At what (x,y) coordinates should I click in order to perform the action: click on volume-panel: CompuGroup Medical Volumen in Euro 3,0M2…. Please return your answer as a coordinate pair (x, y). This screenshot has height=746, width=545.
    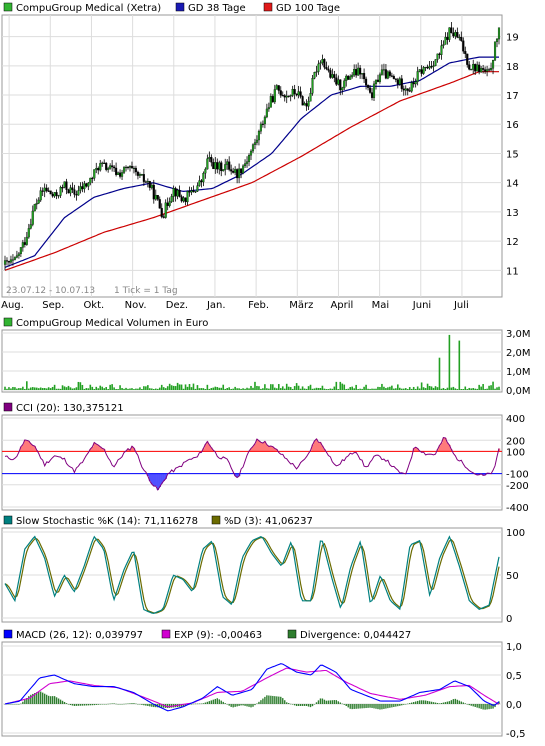
    Looking at the image, I should click on (266, 357).